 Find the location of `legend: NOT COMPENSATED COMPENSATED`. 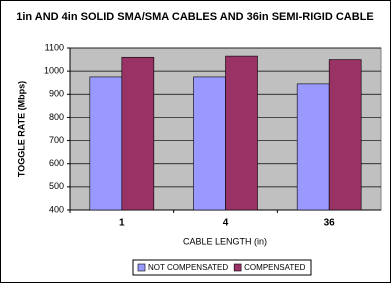

legend: NOT COMPENSATED COMPENSATED is located at coordinates (222, 267).